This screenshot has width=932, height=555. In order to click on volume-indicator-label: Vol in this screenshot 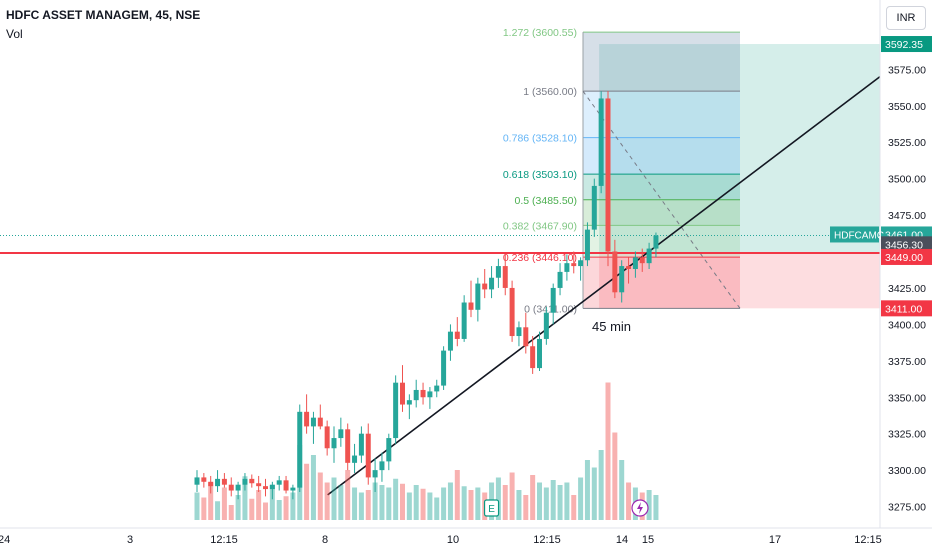, I will do `click(14, 34)`.